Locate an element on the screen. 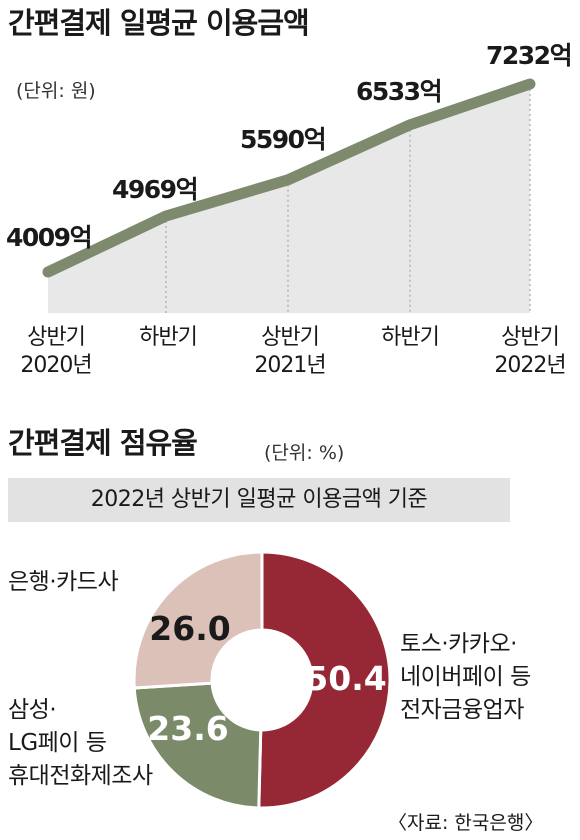 Image resolution: width=580 pixels, height=840 pixels. pie-segment-label-line: 네이버페이 등 is located at coordinates (465, 677).